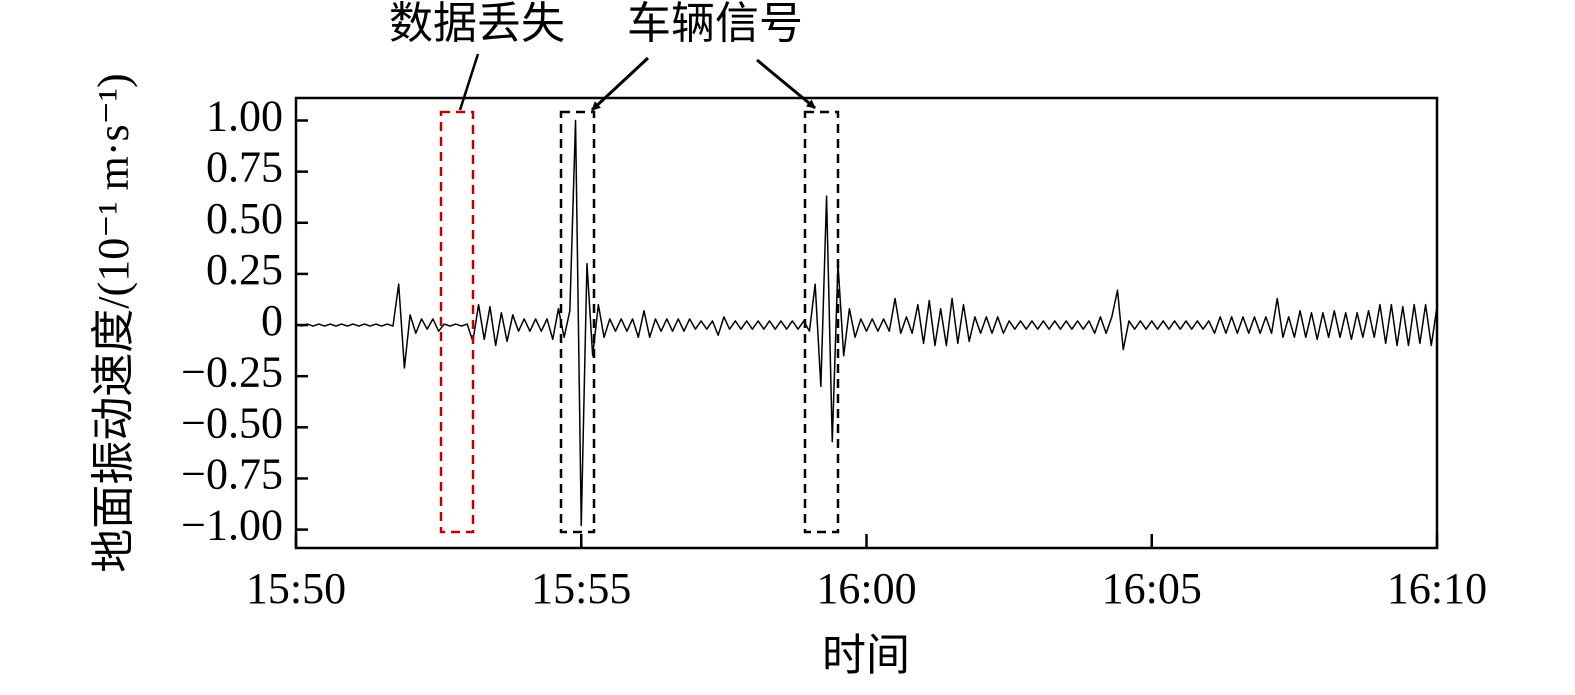  What do you see at coordinates (113, 322) in the screenshot?
I see `y-axis-label: 地面振动速度/(10⁻¹ m·s⁻¹)` at bounding box center [113, 322].